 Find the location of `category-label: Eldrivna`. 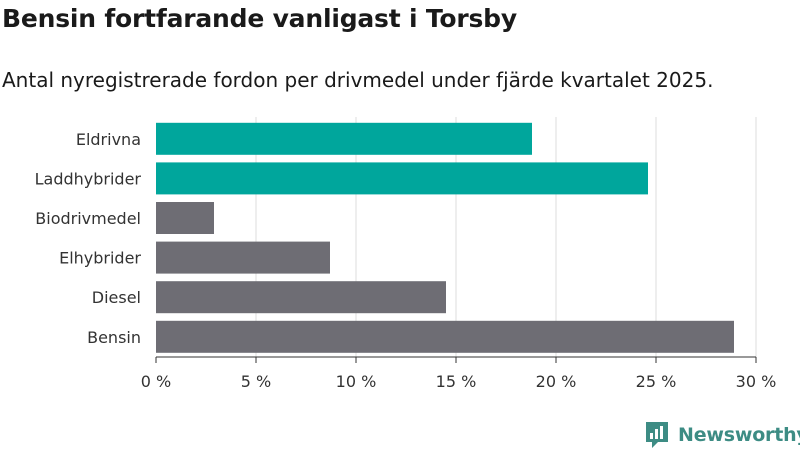

category-label: Eldrivna is located at coordinates (108, 139).